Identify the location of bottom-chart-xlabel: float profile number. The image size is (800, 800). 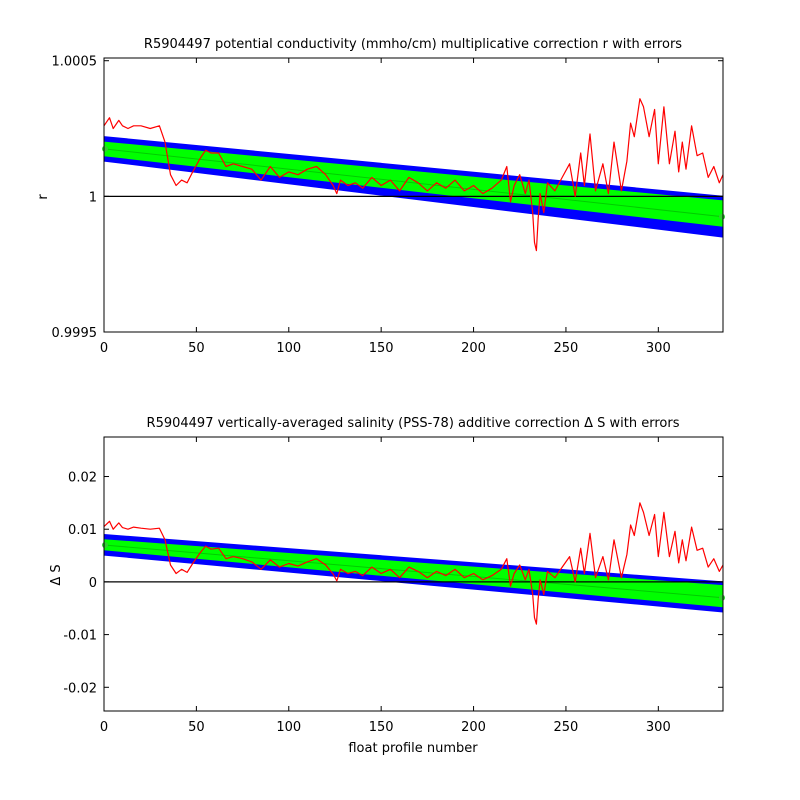
(413, 748).